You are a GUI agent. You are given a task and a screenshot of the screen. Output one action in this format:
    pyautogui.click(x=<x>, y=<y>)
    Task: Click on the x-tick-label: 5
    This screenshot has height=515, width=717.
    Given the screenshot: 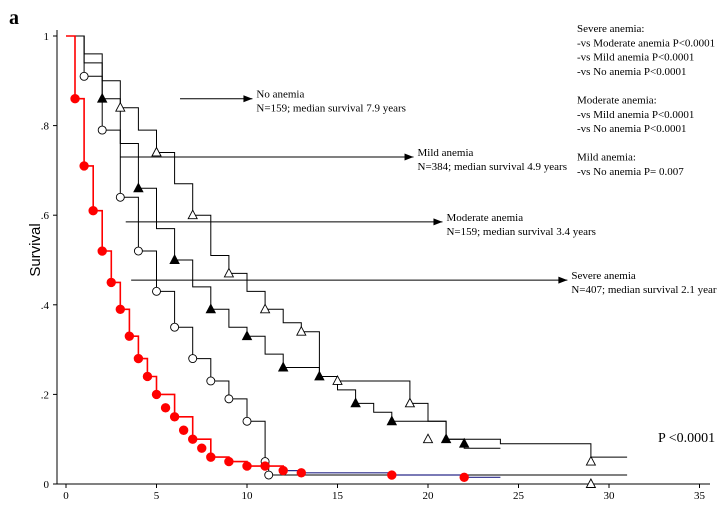 What is the action you would take?
    pyautogui.click(x=157, y=496)
    